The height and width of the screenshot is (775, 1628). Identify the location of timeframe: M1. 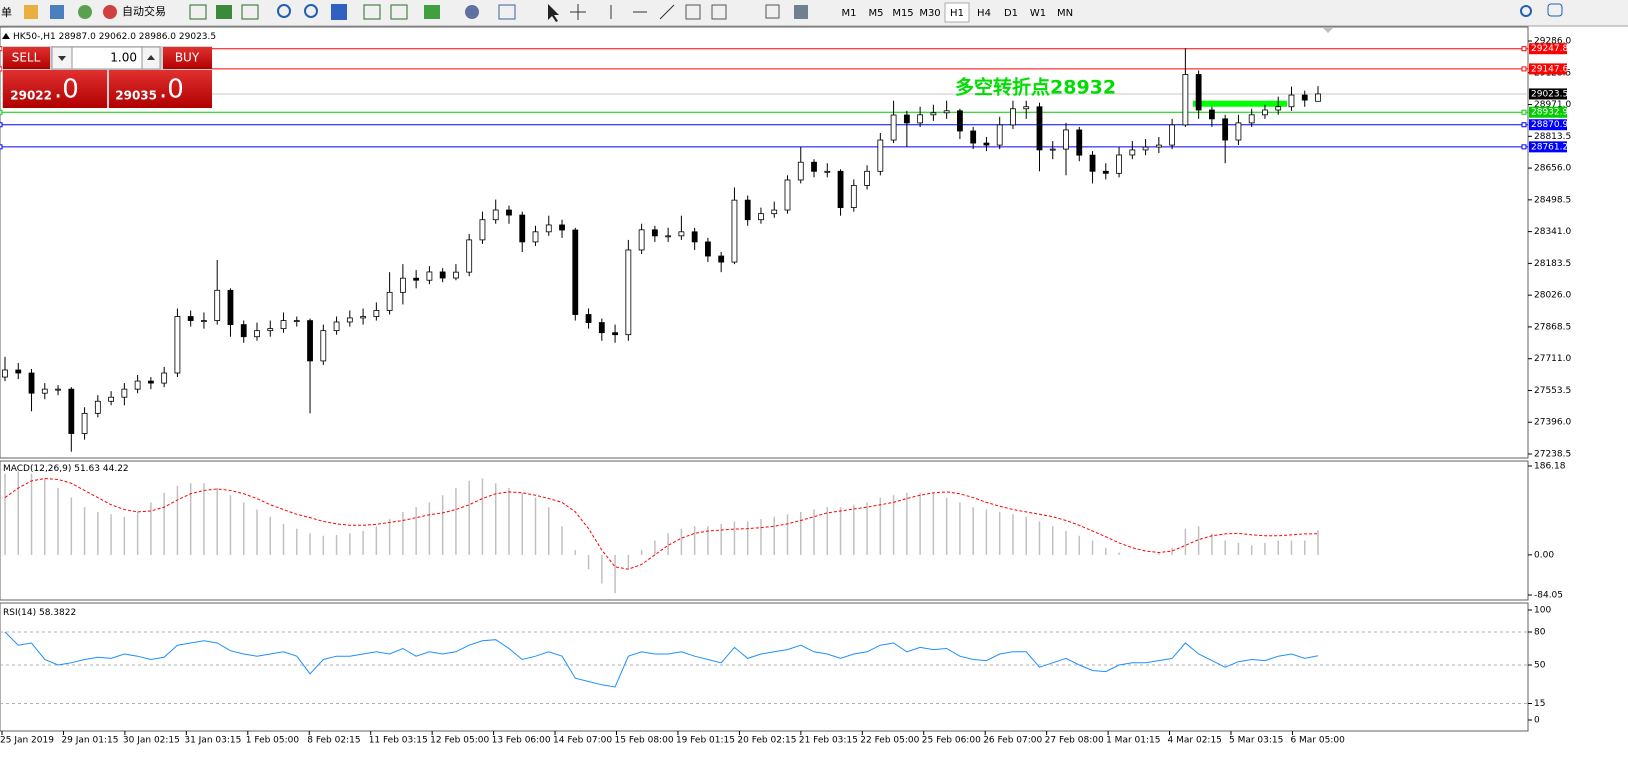
(849, 13).